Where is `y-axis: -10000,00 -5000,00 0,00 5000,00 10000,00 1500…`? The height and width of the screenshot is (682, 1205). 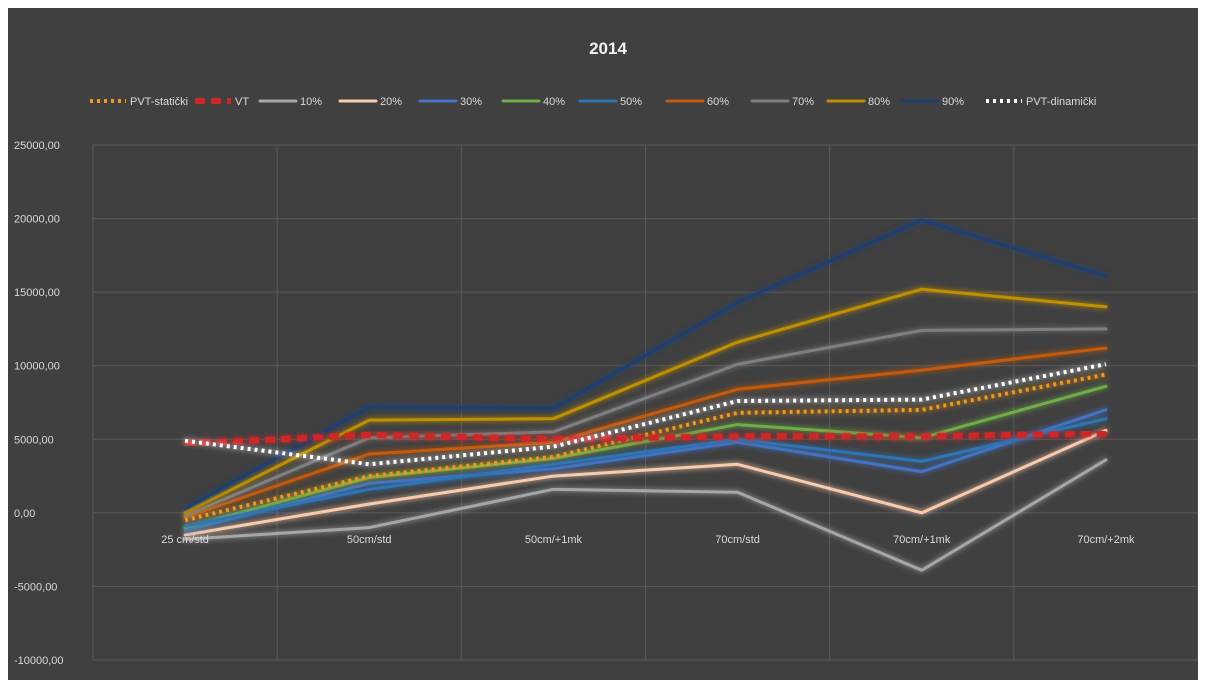 y-axis: -10000,00 -5000,00 0,00 5000,00 10000,00 1500… is located at coordinates (39, 403).